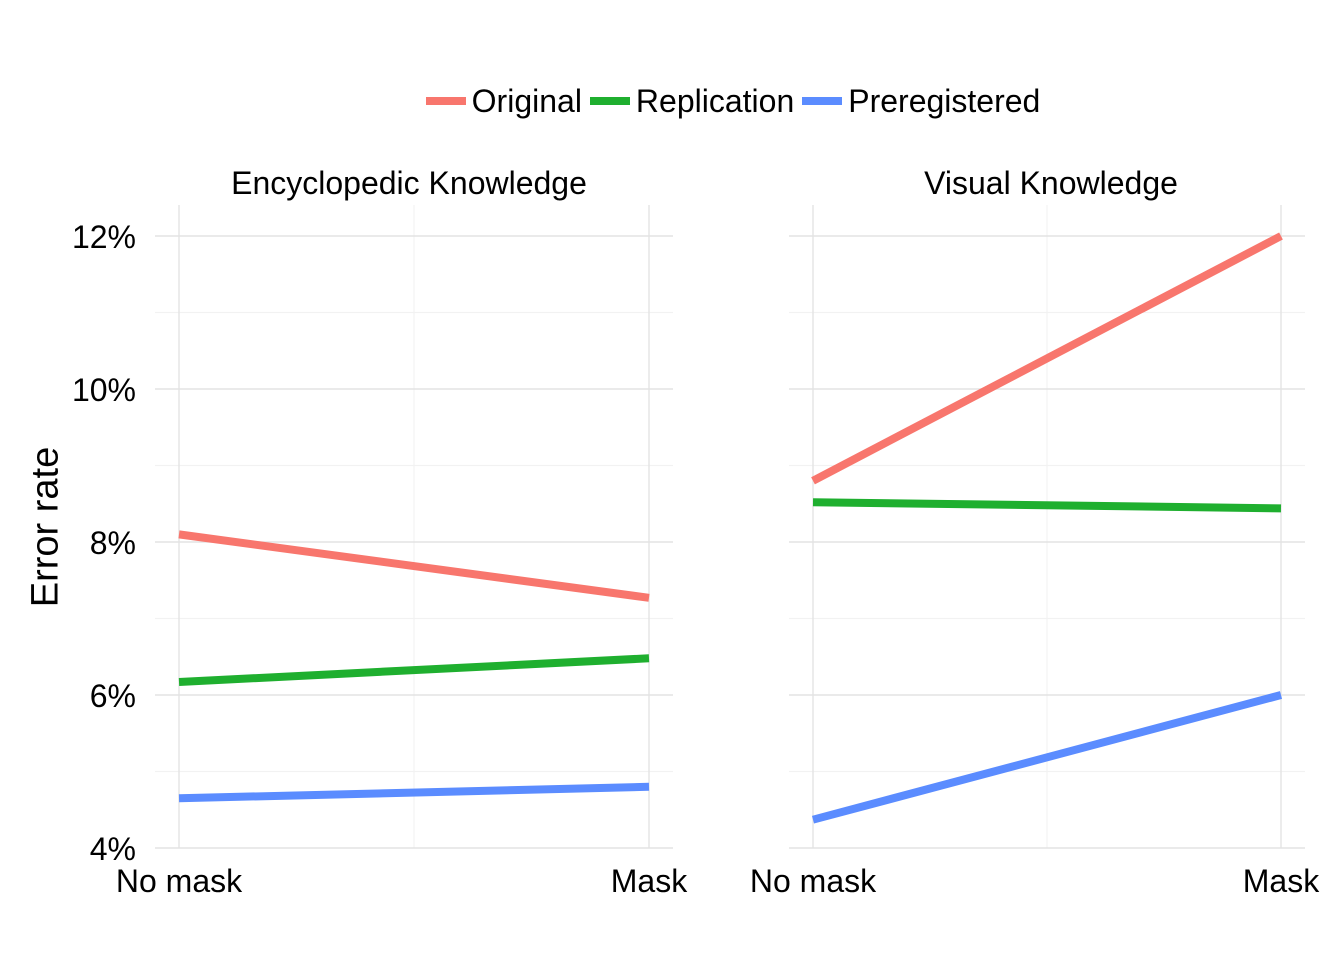 This screenshot has height=960, width=1344. I want to click on legend-items: Original Replication Preregistered, so click(737, 101).